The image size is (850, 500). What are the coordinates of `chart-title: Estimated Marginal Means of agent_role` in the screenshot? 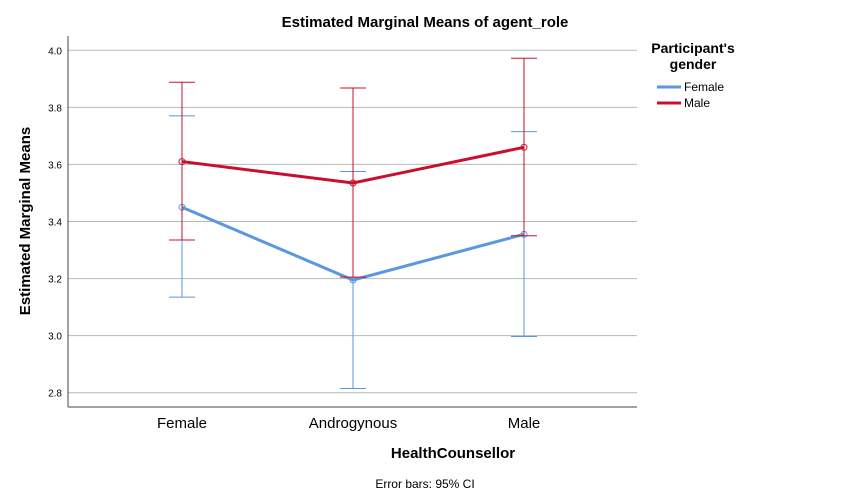 It's located at (425, 22).